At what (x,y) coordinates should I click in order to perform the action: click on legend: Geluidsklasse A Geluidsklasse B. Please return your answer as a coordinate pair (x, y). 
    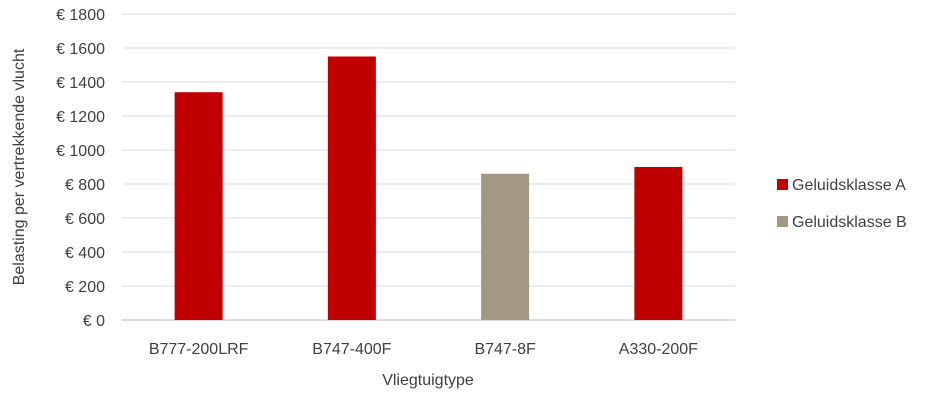
    Looking at the image, I should click on (842, 204).